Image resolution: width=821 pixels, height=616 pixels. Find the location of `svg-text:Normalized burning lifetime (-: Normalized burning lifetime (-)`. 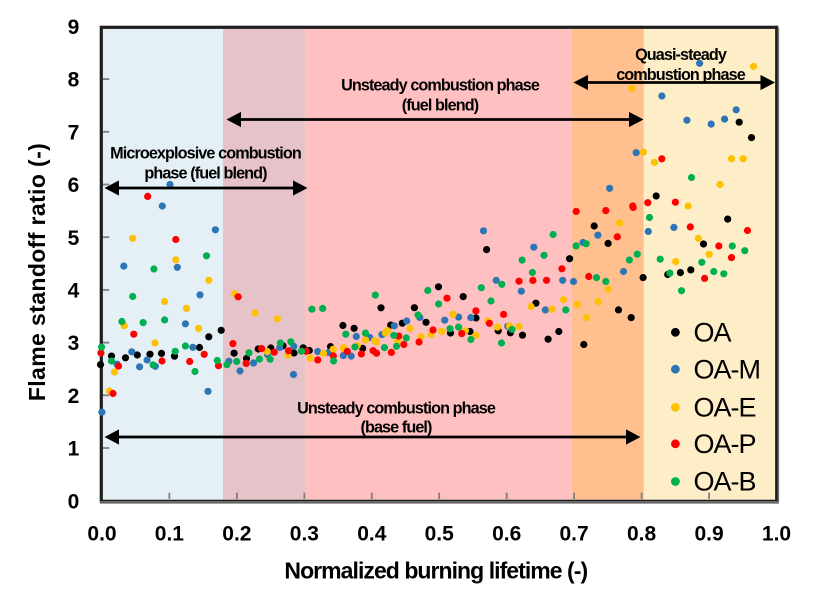

svg-text:Normalized burning lifetime (-: Normalized burning lifetime (-) is located at coordinates (435, 571).